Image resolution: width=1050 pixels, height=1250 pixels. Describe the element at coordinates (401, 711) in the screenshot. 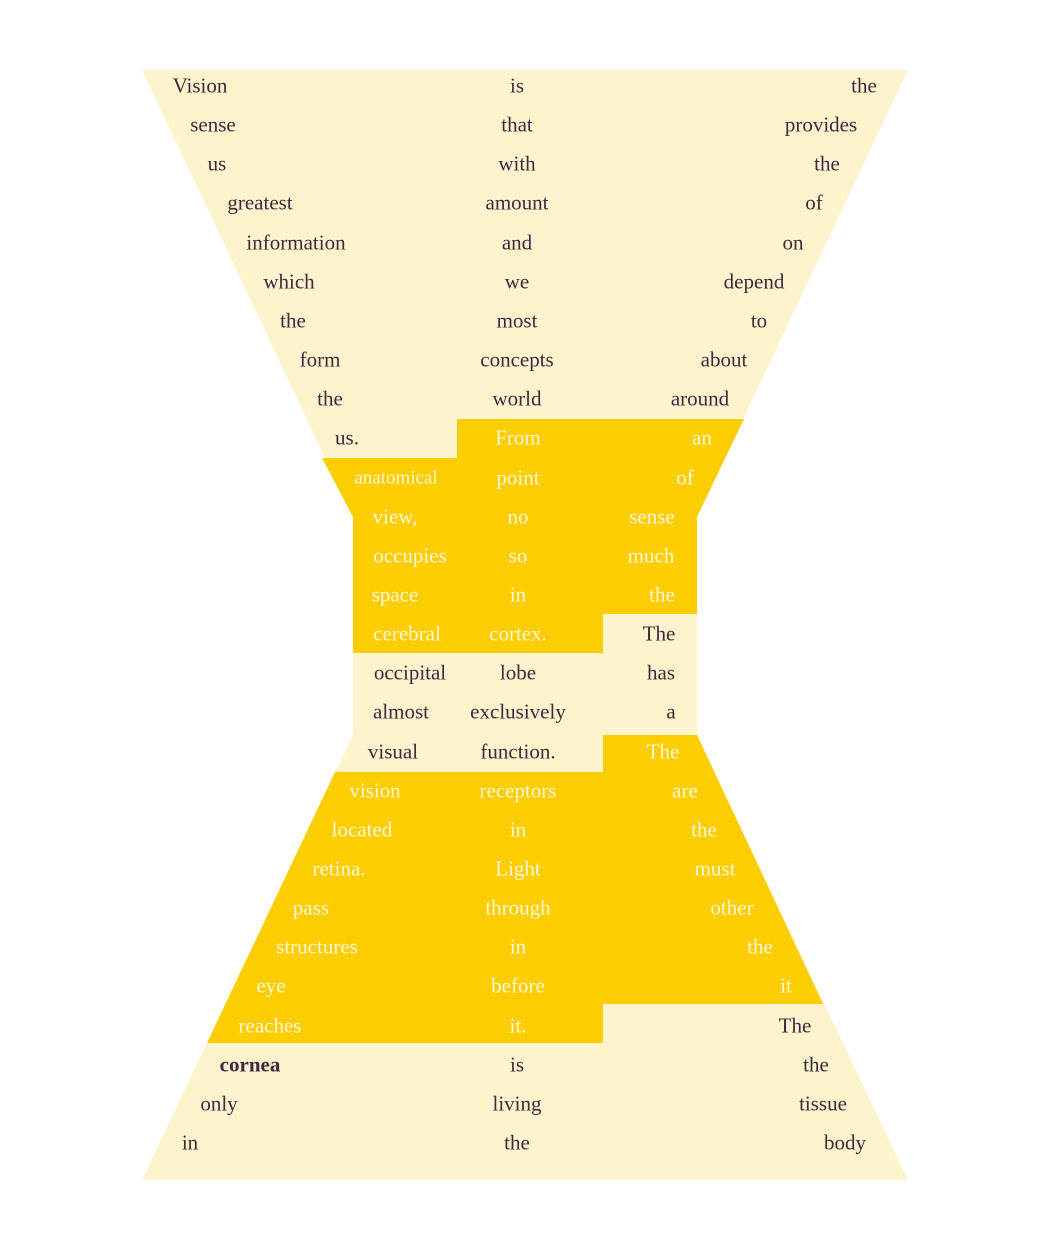

I see `word-r16-c0: almost` at that location.